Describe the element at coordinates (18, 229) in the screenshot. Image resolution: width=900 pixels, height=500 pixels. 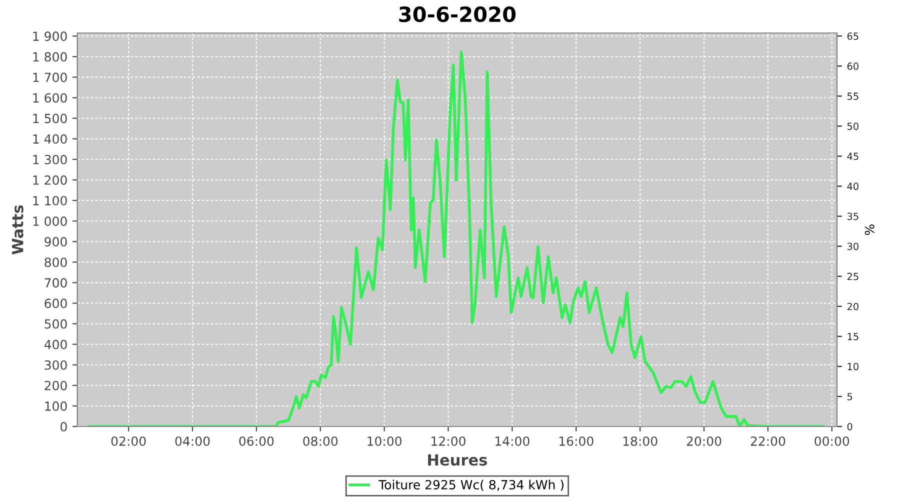
I see `y-axis-title: Watts` at that location.